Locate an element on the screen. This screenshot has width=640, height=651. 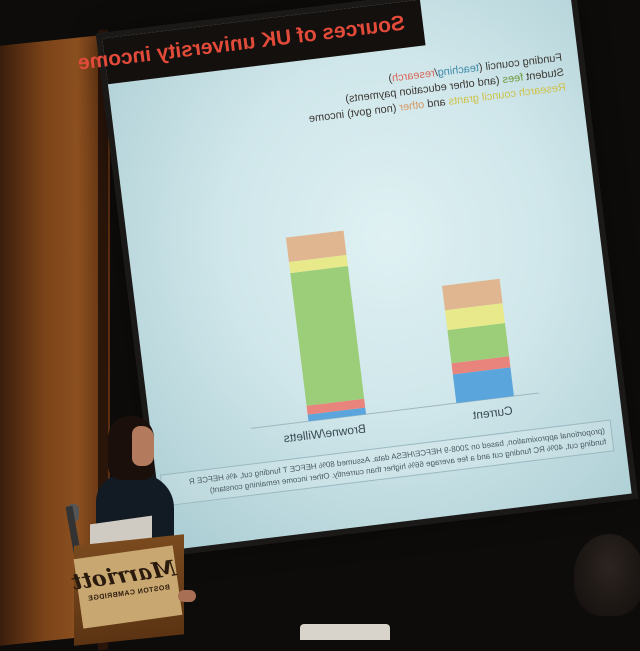
legend-fees: fees is located at coordinates (513, 79).